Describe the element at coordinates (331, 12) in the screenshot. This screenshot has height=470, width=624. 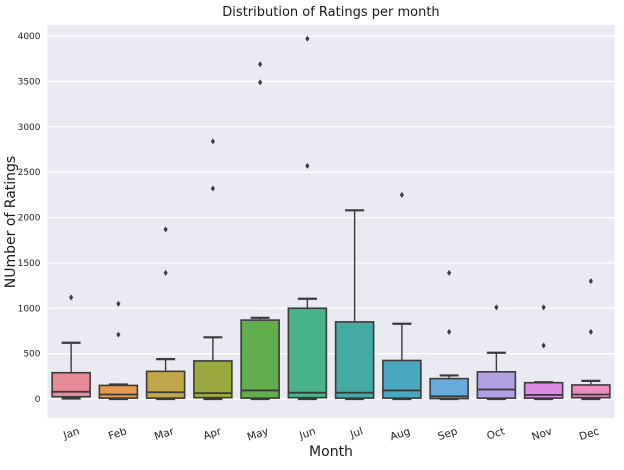
I see `chart-title: Distribution of Ratings per month` at that location.